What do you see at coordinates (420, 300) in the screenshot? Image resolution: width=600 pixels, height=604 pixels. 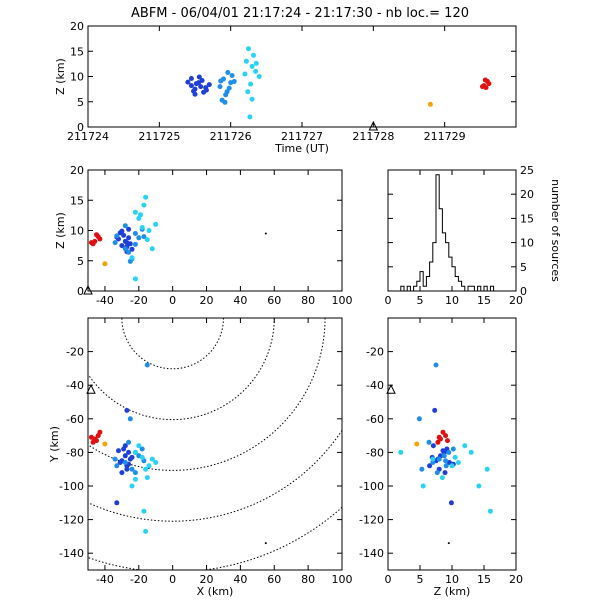 I see `height-histogram-xtick-label: 5` at bounding box center [420, 300].